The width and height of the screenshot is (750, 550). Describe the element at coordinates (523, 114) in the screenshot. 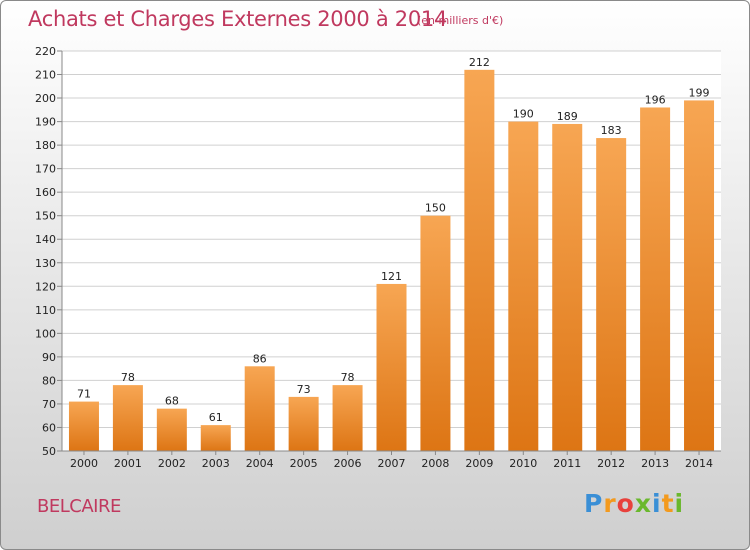

I see `data-label: 190` at that location.